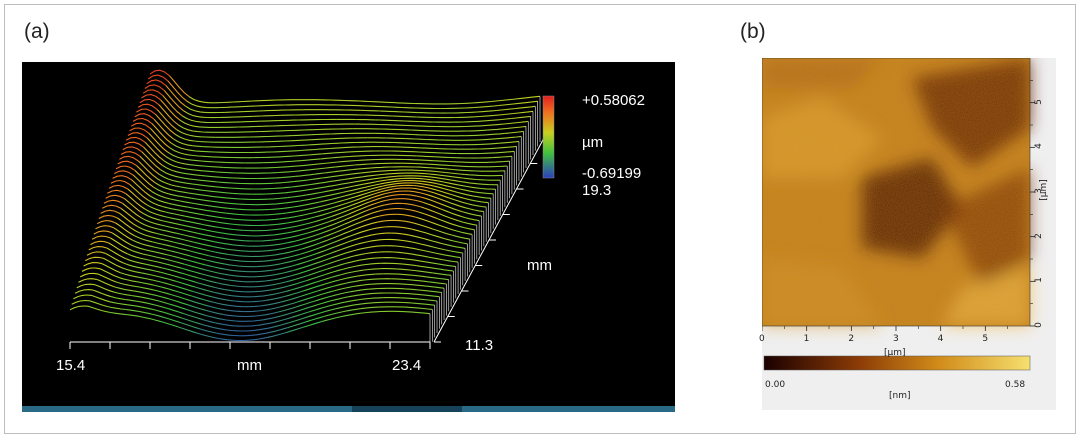  What do you see at coordinates (775, 385) in the screenshot?
I see `afm-colorbar-min: 0.00` at bounding box center [775, 385].